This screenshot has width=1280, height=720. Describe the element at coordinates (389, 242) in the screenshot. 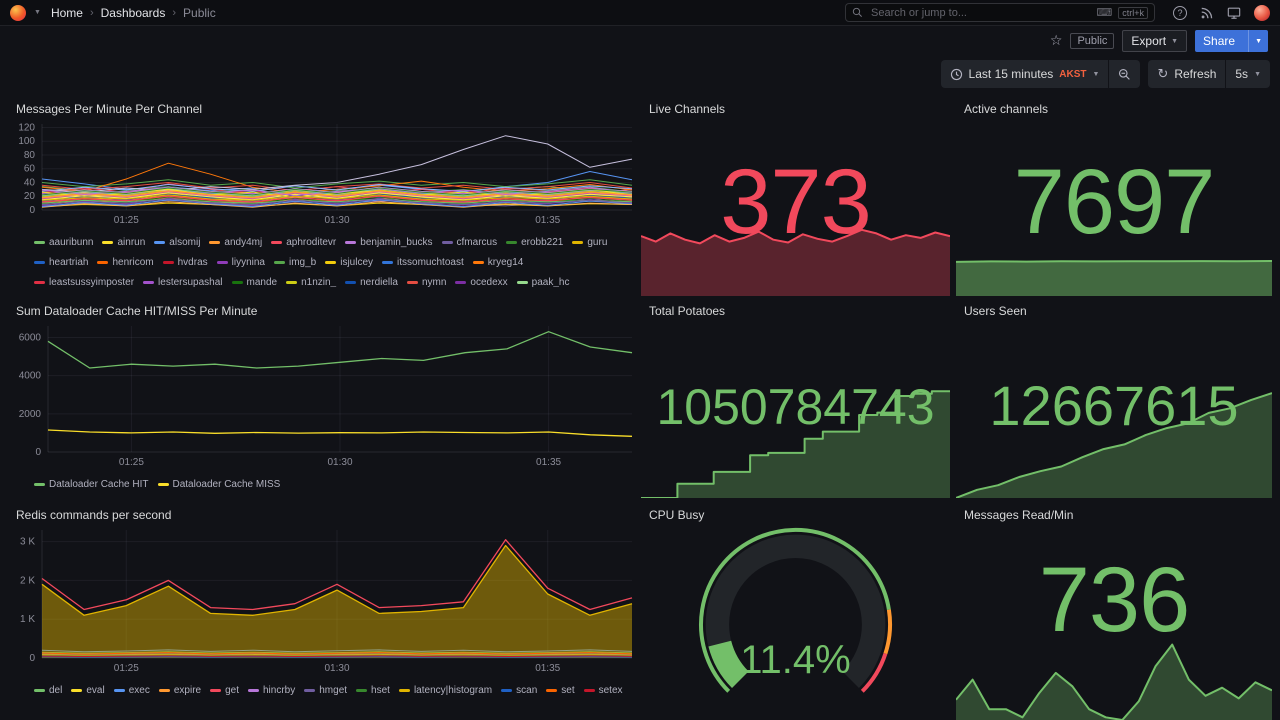

I see `legend-item: benjamin_bucks` at that location.